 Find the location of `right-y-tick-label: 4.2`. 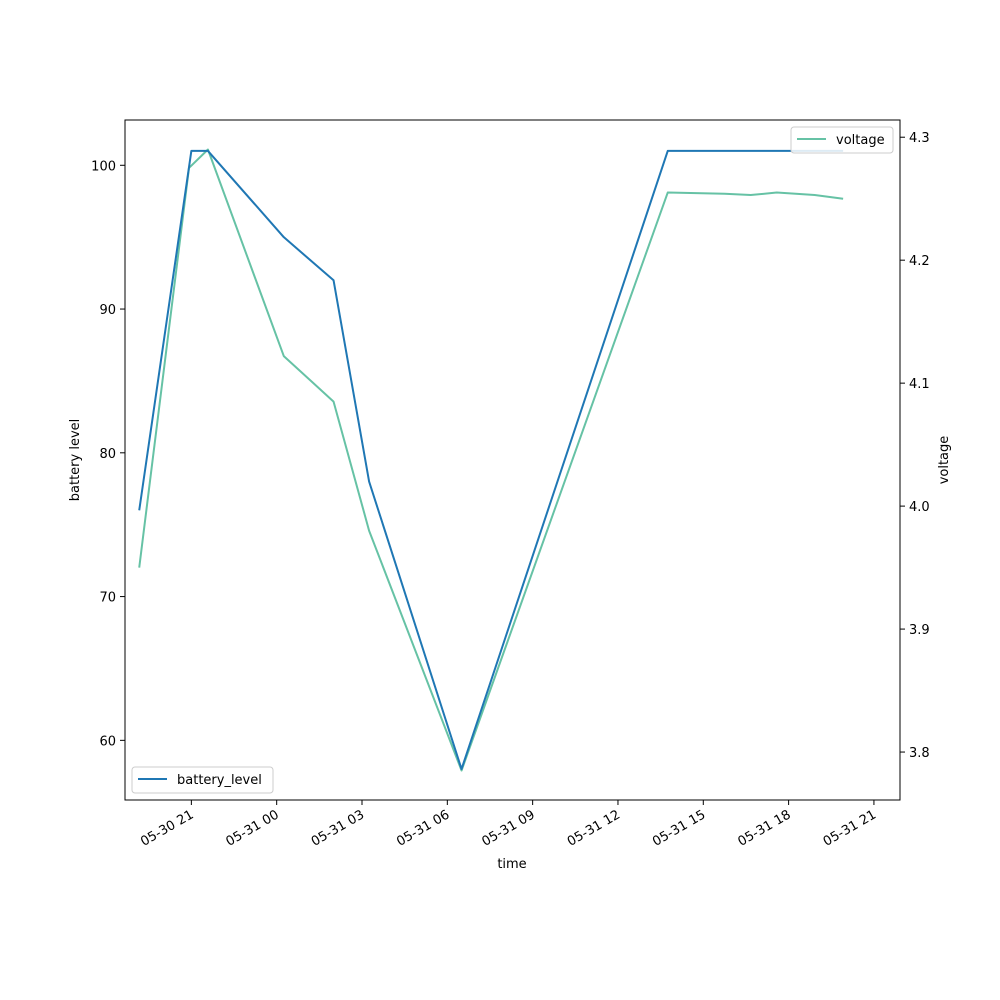

right-y-tick-label: 4.2 is located at coordinates (919, 261).